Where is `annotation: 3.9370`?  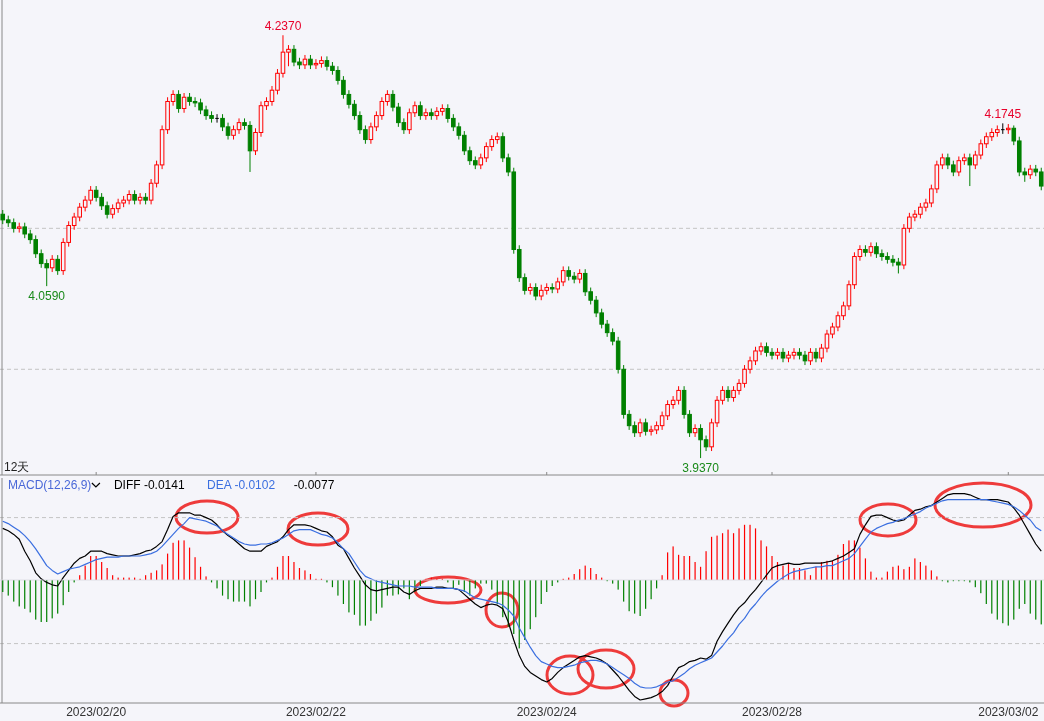 annotation: 3.9370 is located at coordinates (701, 468).